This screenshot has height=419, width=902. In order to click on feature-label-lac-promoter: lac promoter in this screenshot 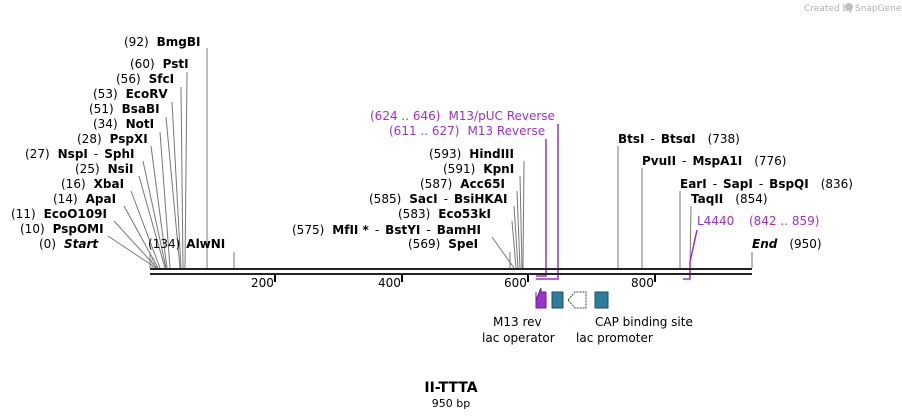, I will do `click(614, 338)`.